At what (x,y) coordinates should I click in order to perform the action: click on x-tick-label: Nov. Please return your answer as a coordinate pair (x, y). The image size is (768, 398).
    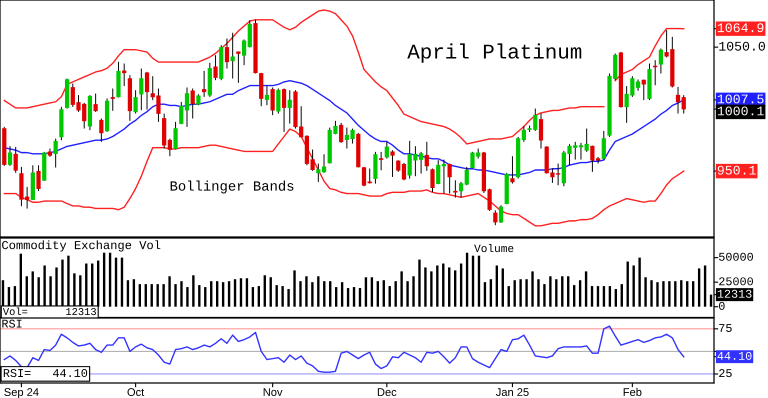
    Looking at the image, I should click on (273, 392).